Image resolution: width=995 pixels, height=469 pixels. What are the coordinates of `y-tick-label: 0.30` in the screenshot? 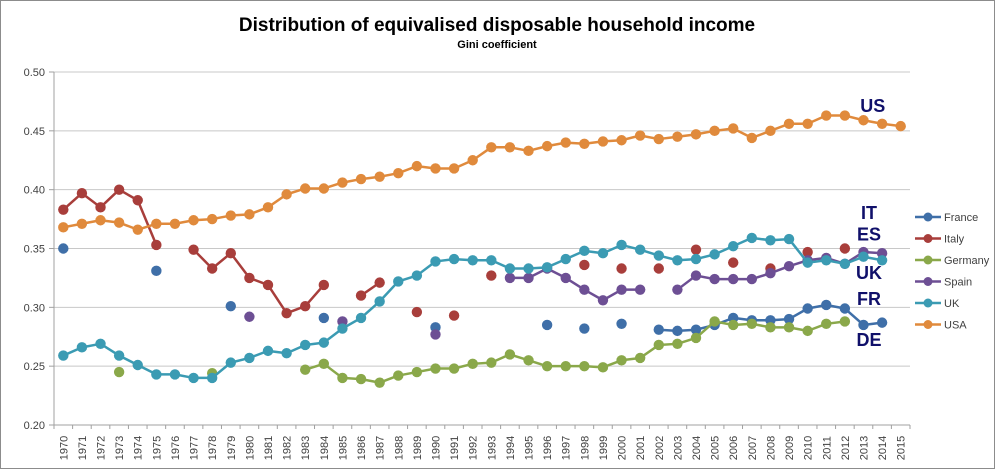 It's located at (34, 308).